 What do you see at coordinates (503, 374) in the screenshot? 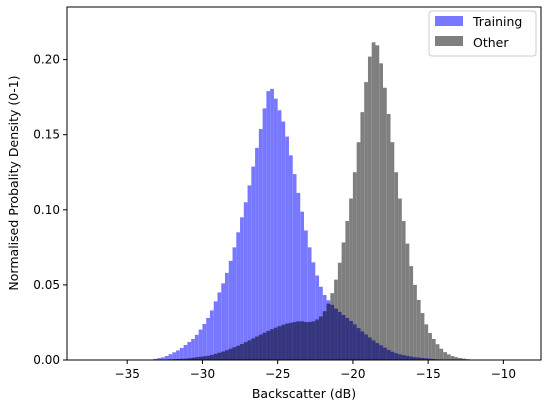
I see `x-tick-label: −10` at bounding box center [503, 374].